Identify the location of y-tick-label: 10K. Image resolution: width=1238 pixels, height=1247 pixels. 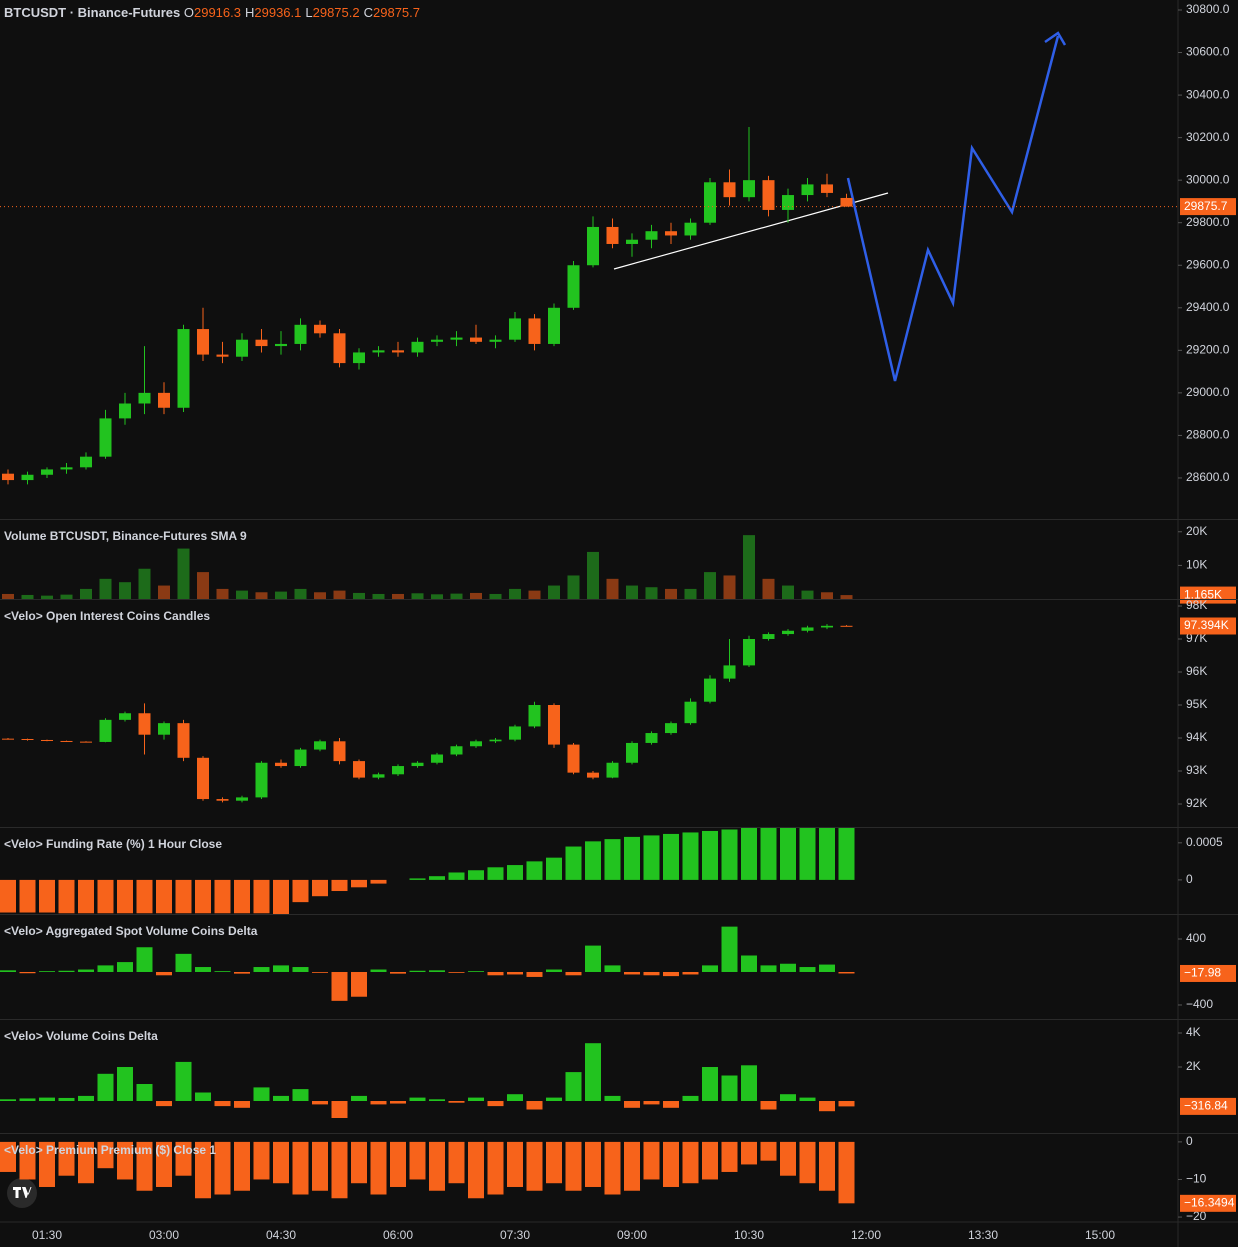
(1196, 565).